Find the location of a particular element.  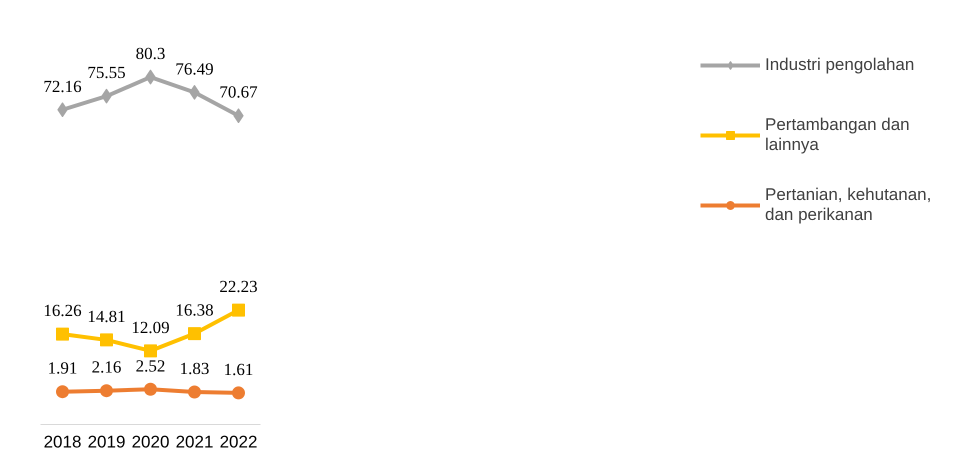

data-label: 12.09 is located at coordinates (150, 327).